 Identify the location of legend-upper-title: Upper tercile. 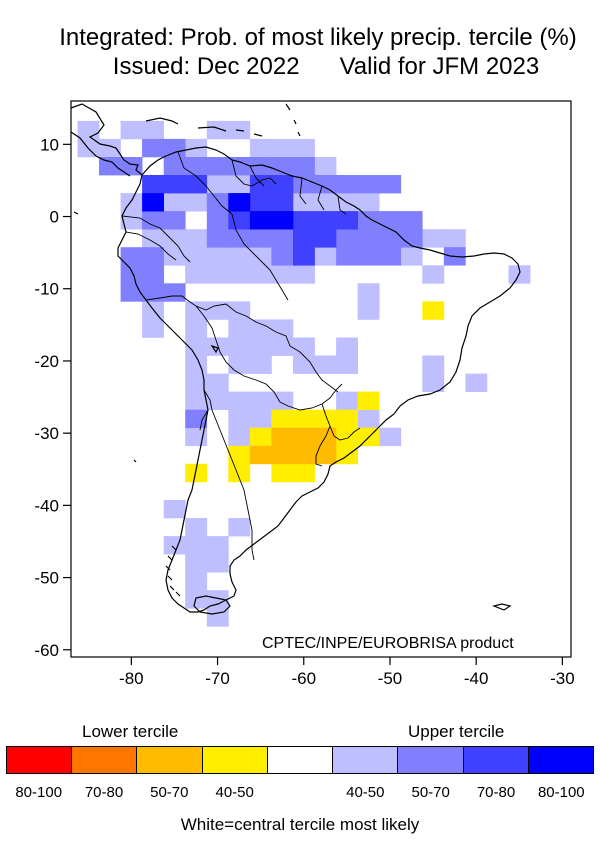
(456, 731).